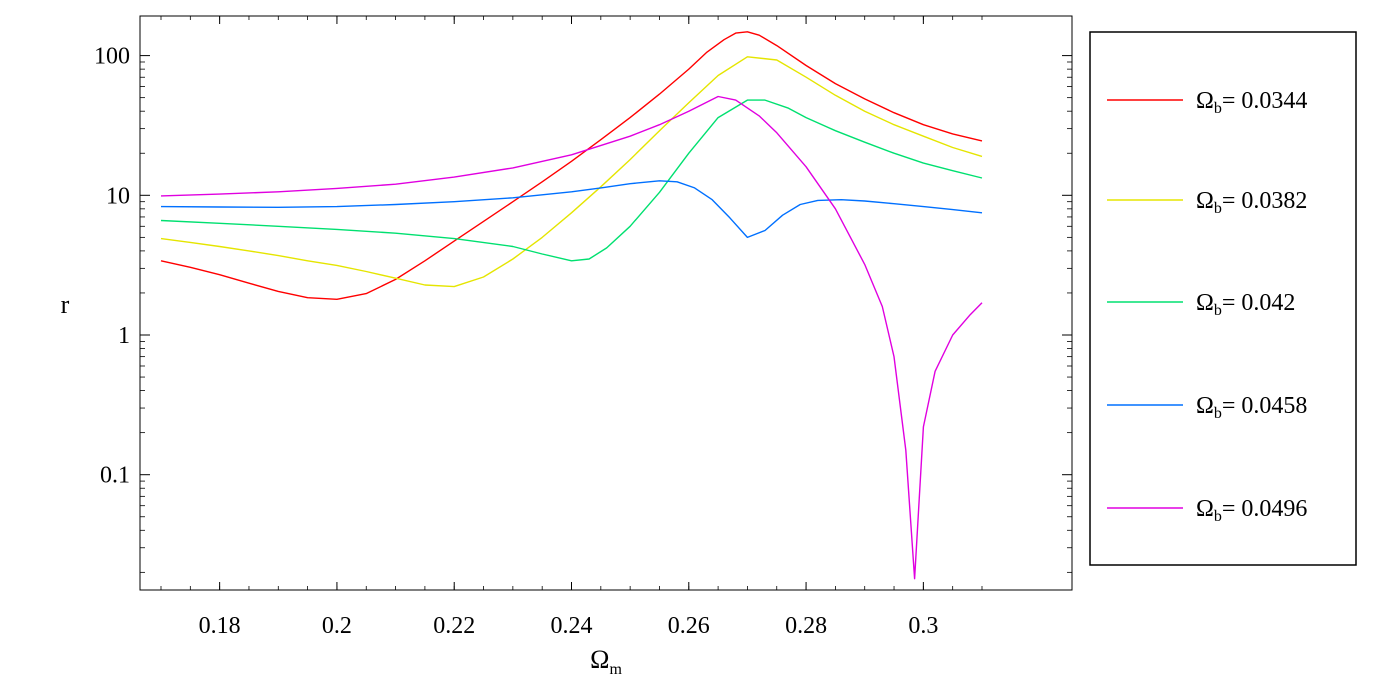  What do you see at coordinates (1251, 407) in the screenshot?
I see `legend-label: Ωb= 0.0458` at bounding box center [1251, 407].